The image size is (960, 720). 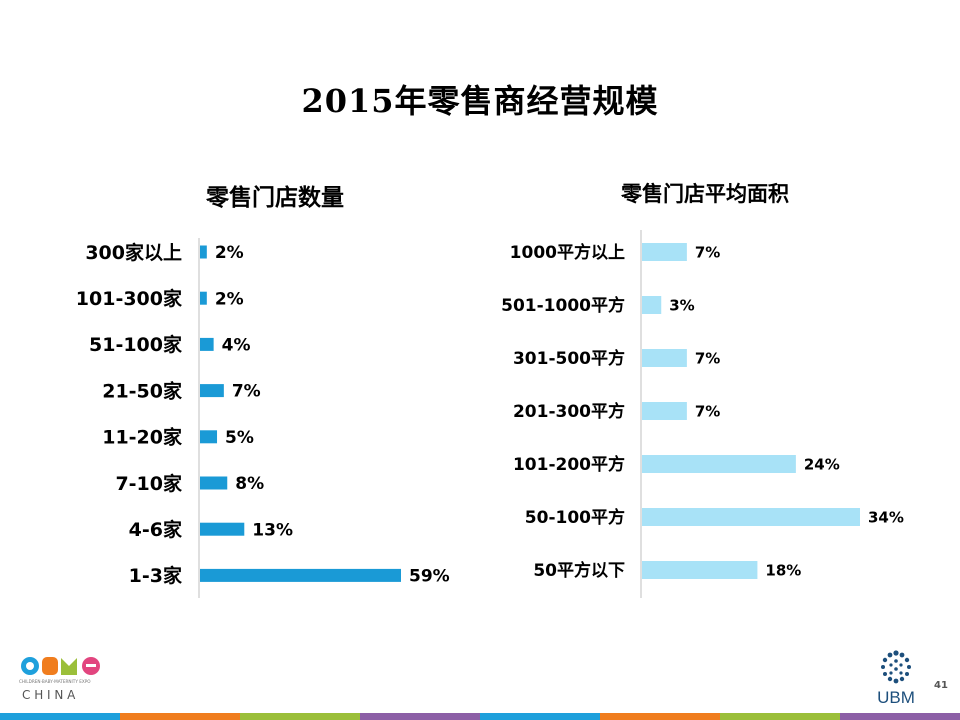 What do you see at coordinates (569, 464) in the screenshot?
I see `category-label: 101-200平方` at bounding box center [569, 464].